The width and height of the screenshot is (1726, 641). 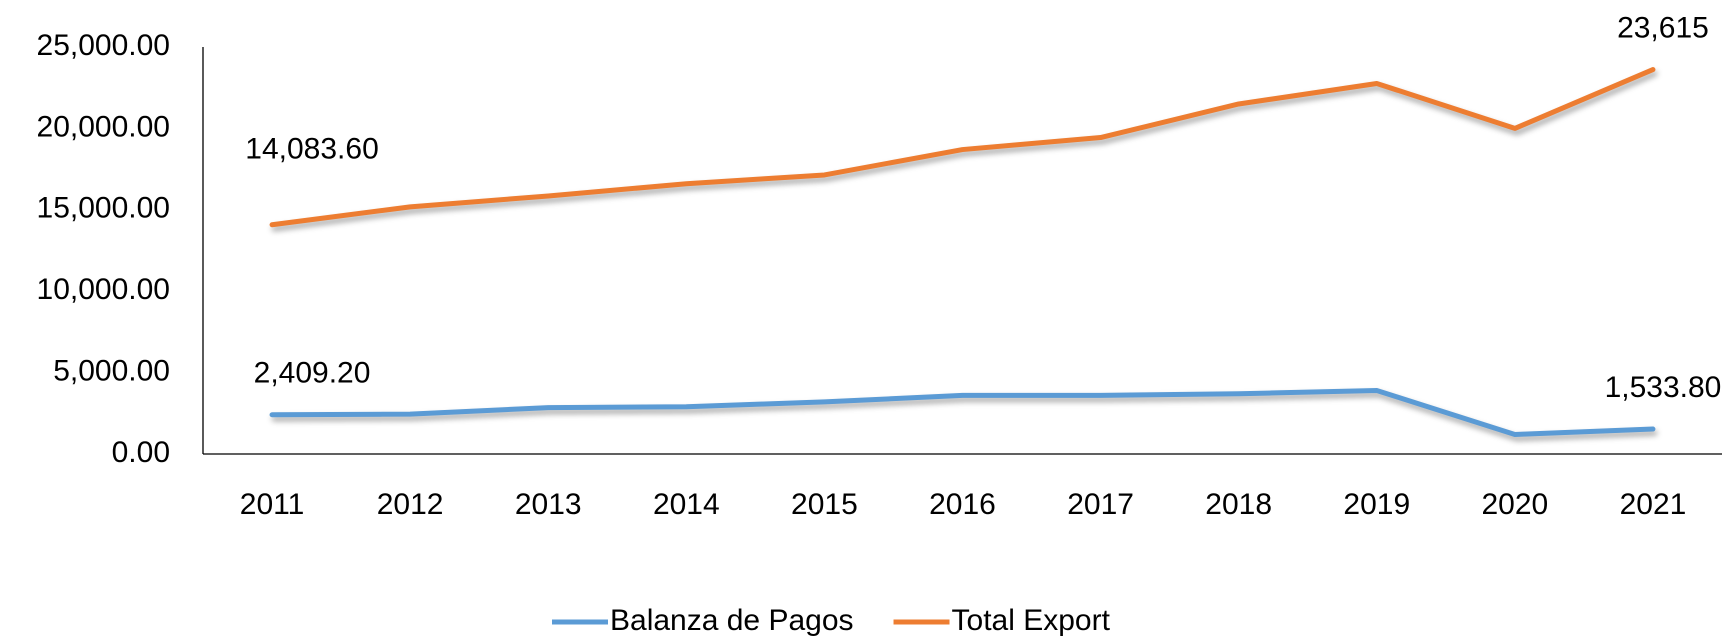 I want to click on x-tick-label: 2017, so click(x=1100, y=504).